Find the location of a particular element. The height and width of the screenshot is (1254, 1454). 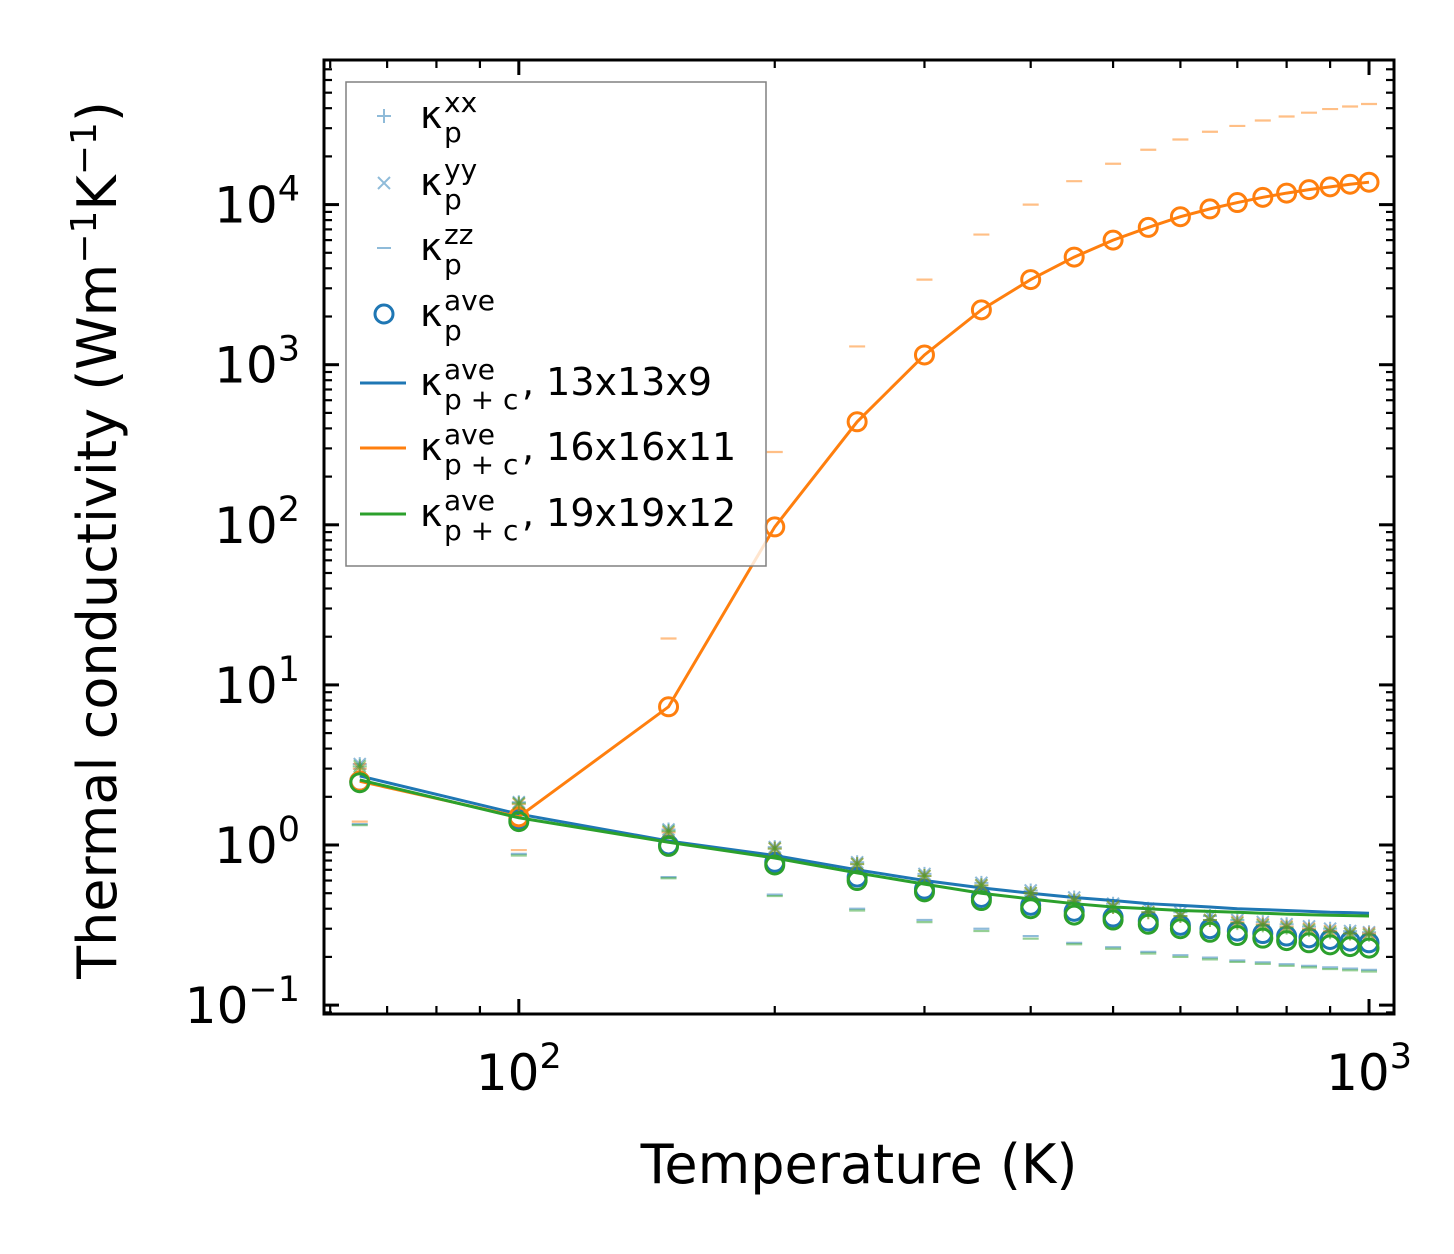

y-tick-label: 10⁻¹ is located at coordinates (242, 1002).